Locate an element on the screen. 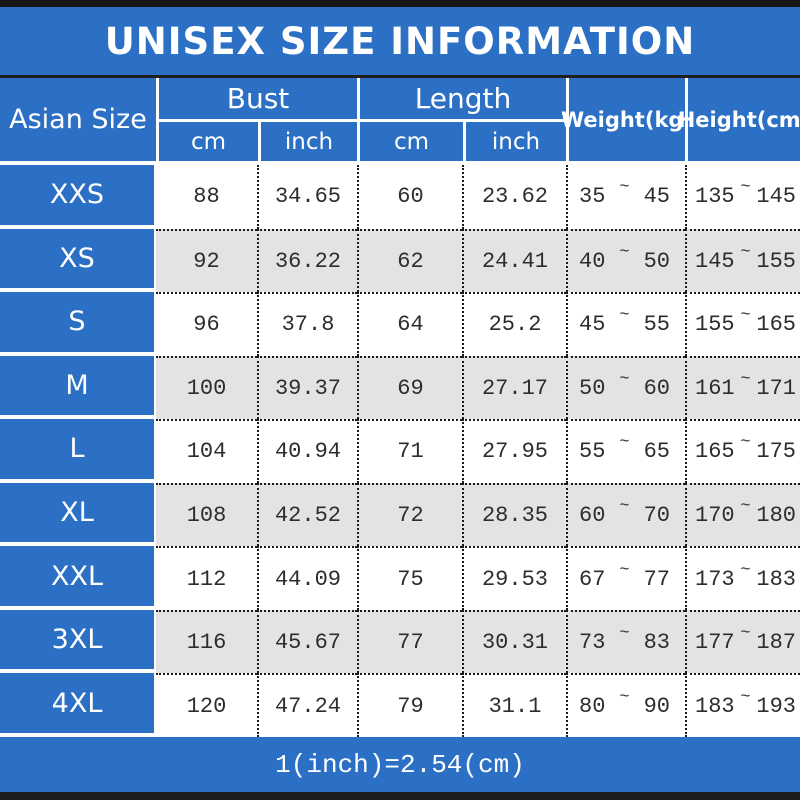  weight-range: 35 ~45 is located at coordinates (625, 197).